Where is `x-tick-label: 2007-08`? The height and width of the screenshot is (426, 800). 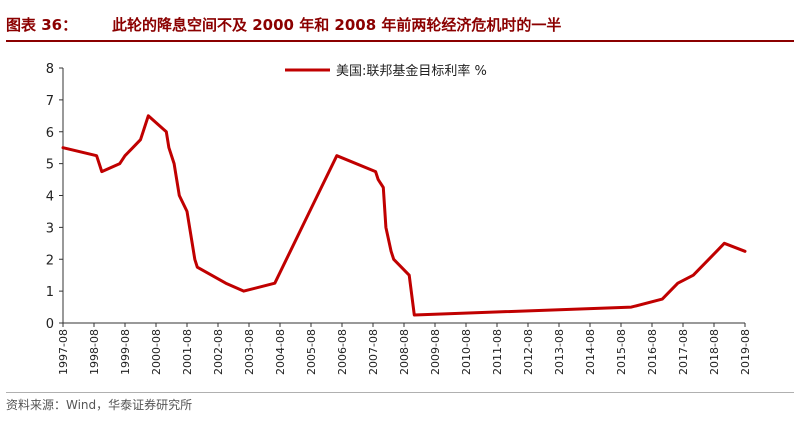 x-tick-label: 2007-08 is located at coordinates (373, 352).